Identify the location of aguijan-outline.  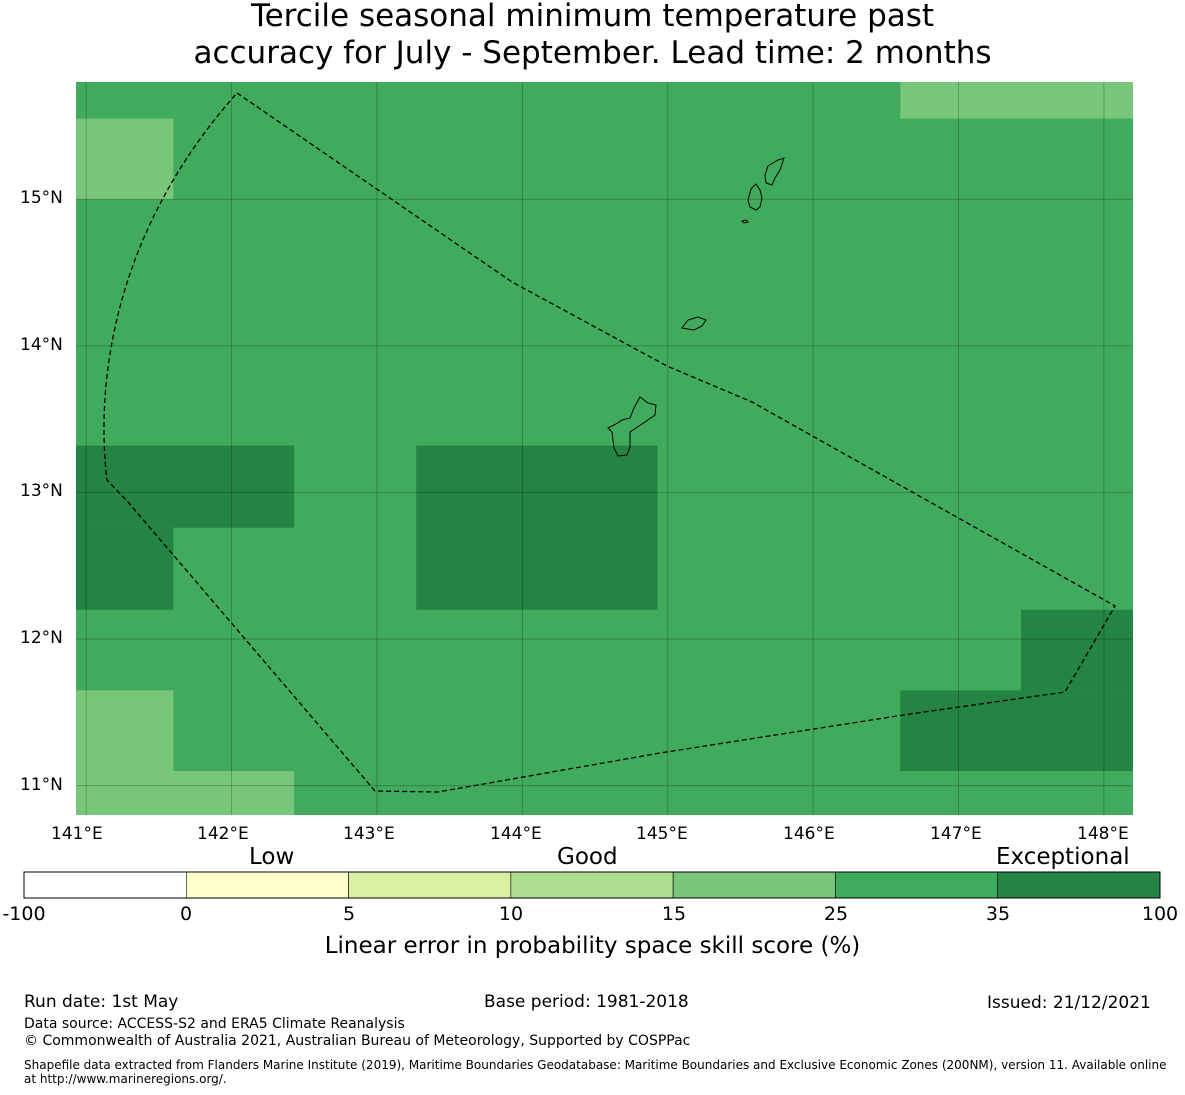
(745, 221).